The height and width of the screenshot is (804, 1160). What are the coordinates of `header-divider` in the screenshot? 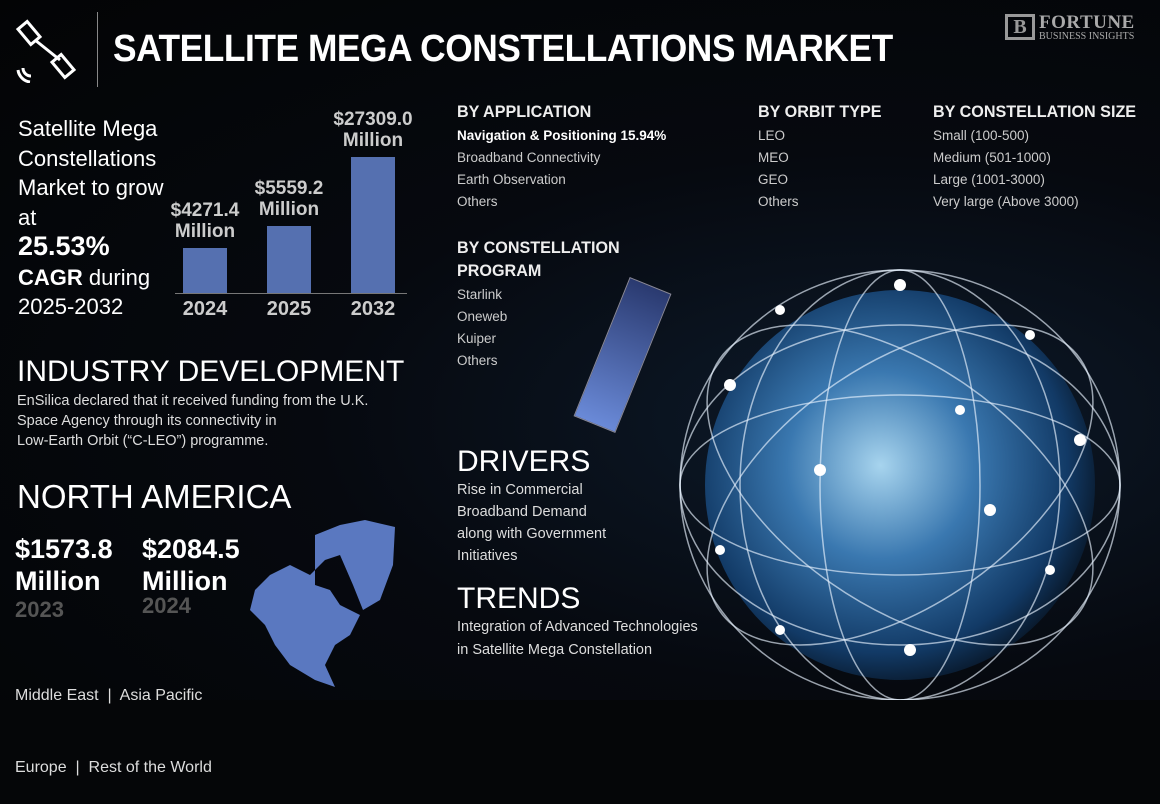 It's located at (97, 49).